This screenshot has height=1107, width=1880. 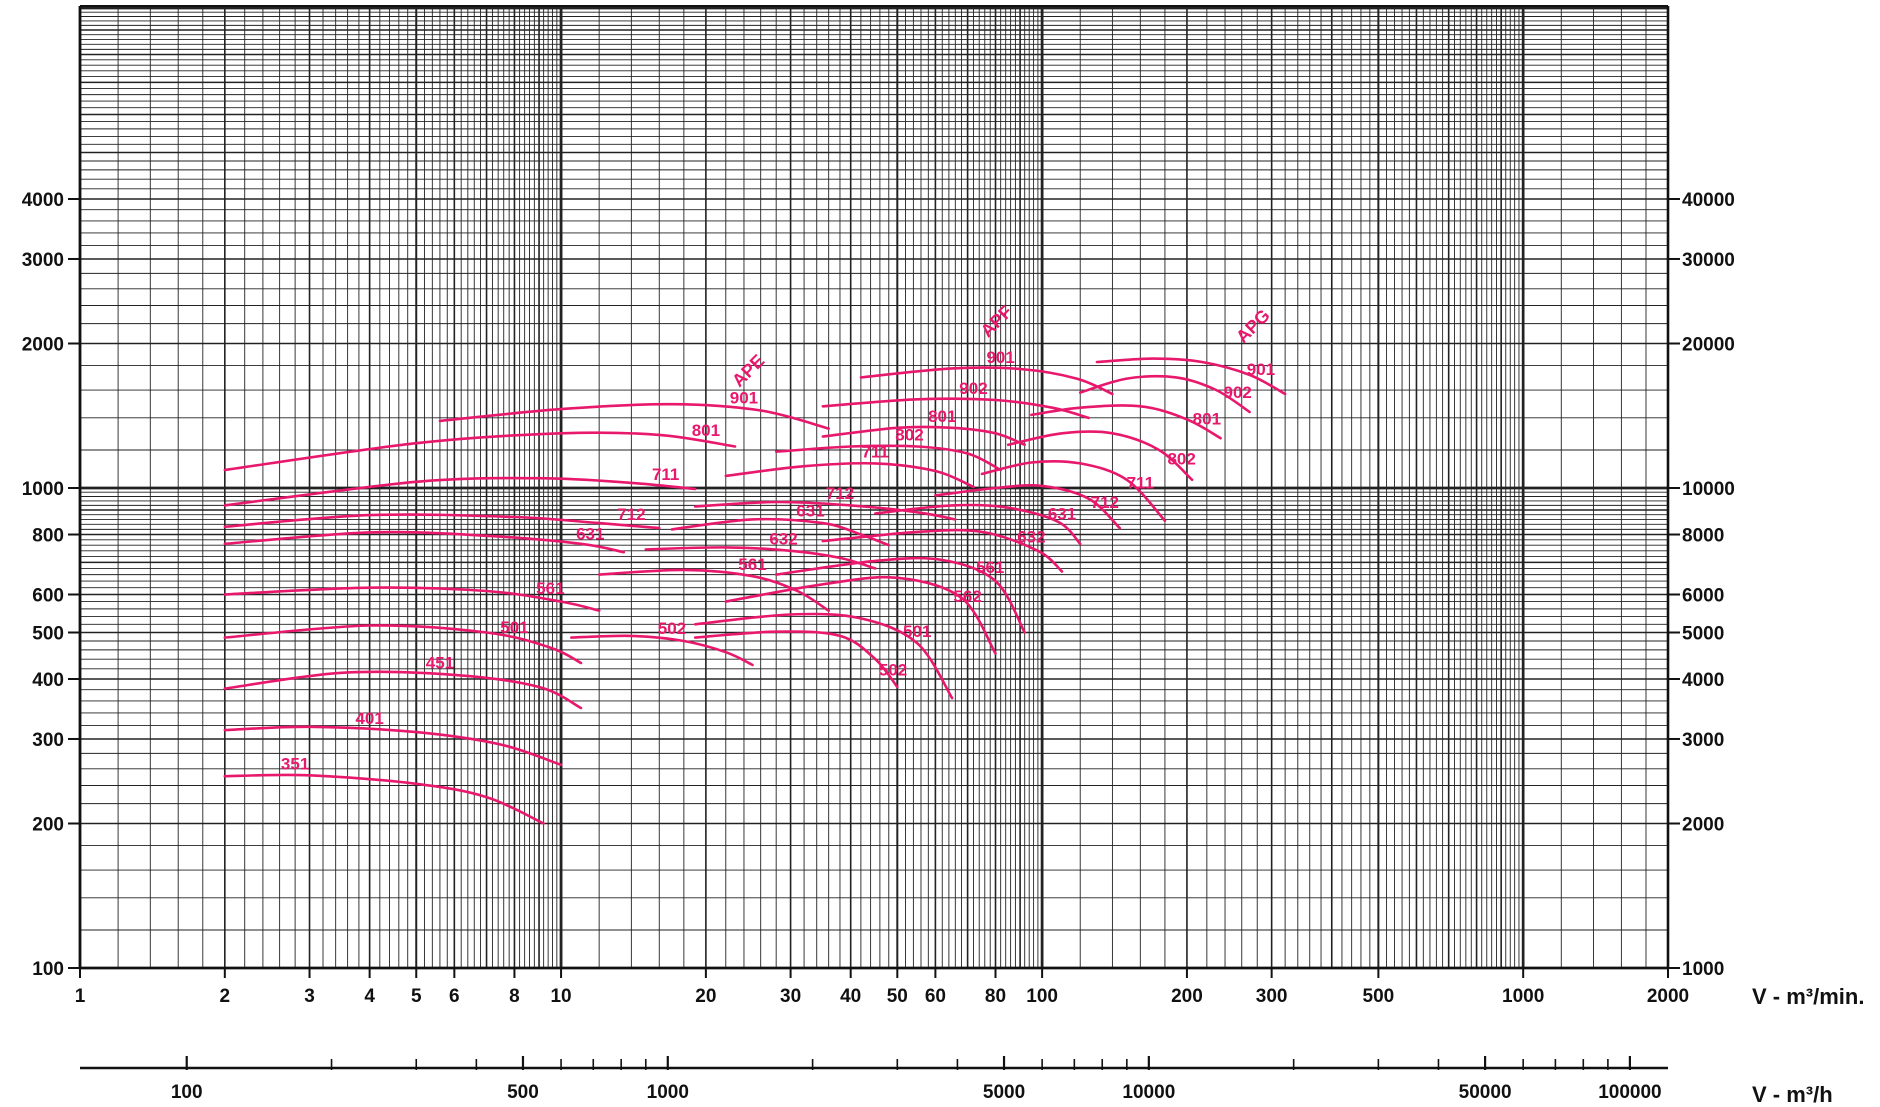 I want to click on x-axis-m3-per-h: 100 500 1000 5000 10000 50000 100000, so click(x=874, y=1079).